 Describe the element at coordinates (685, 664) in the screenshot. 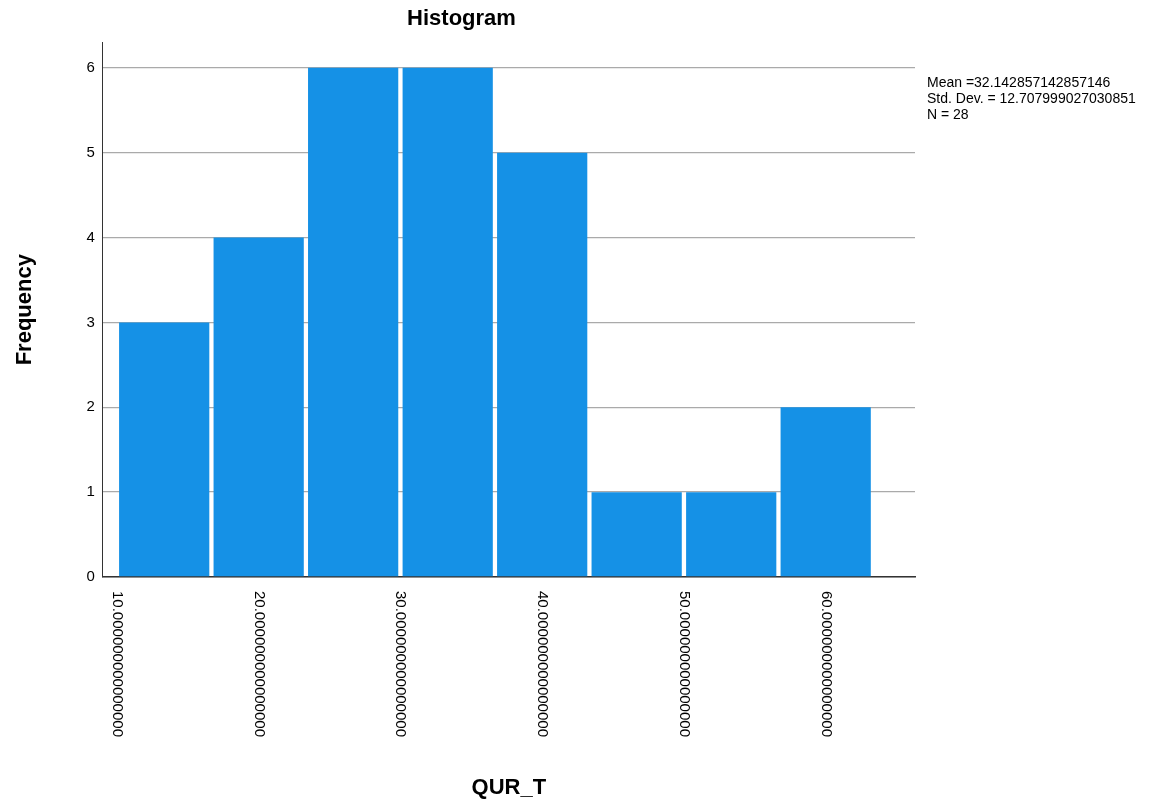

I see `x-tick-label: 50.000000000000000` at that location.